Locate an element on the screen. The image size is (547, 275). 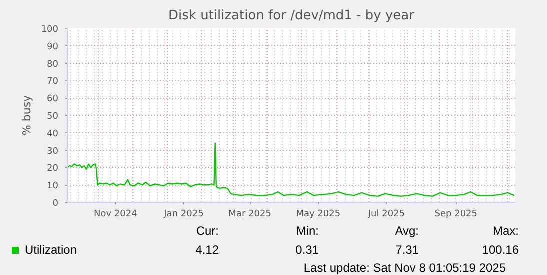
x-tick-label: Sep 2025 is located at coordinates (456, 215).